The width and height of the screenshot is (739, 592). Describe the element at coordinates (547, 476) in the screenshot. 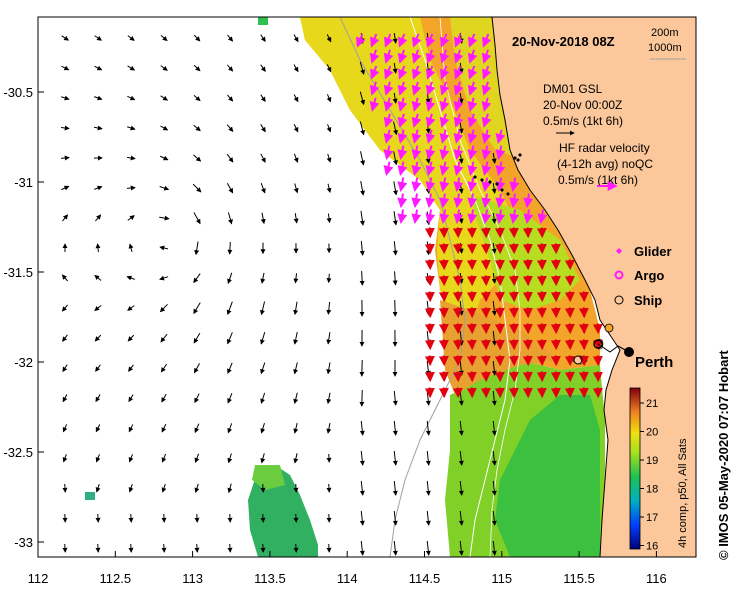

I see `sst-band-south-green` at that location.